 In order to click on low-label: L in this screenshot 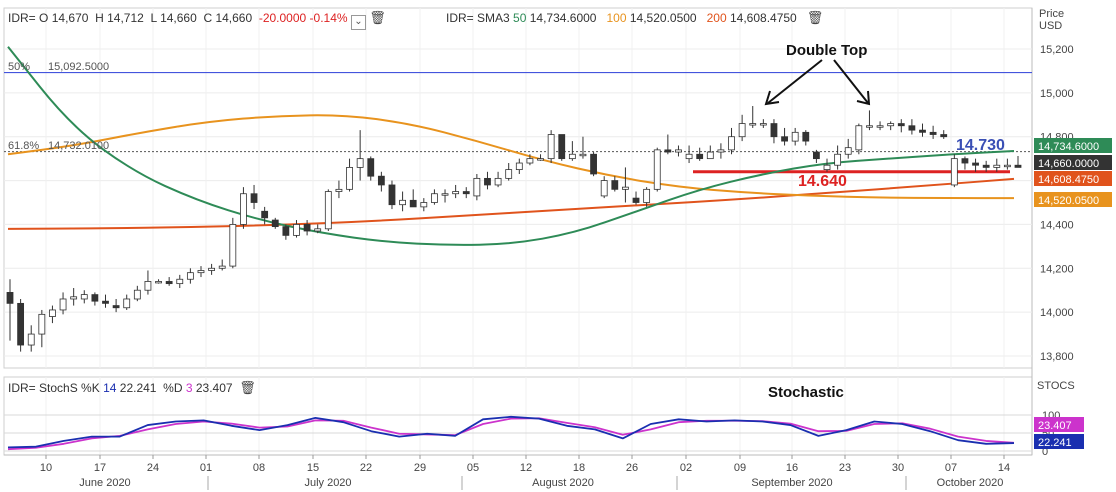, I will do `click(153, 18)`.